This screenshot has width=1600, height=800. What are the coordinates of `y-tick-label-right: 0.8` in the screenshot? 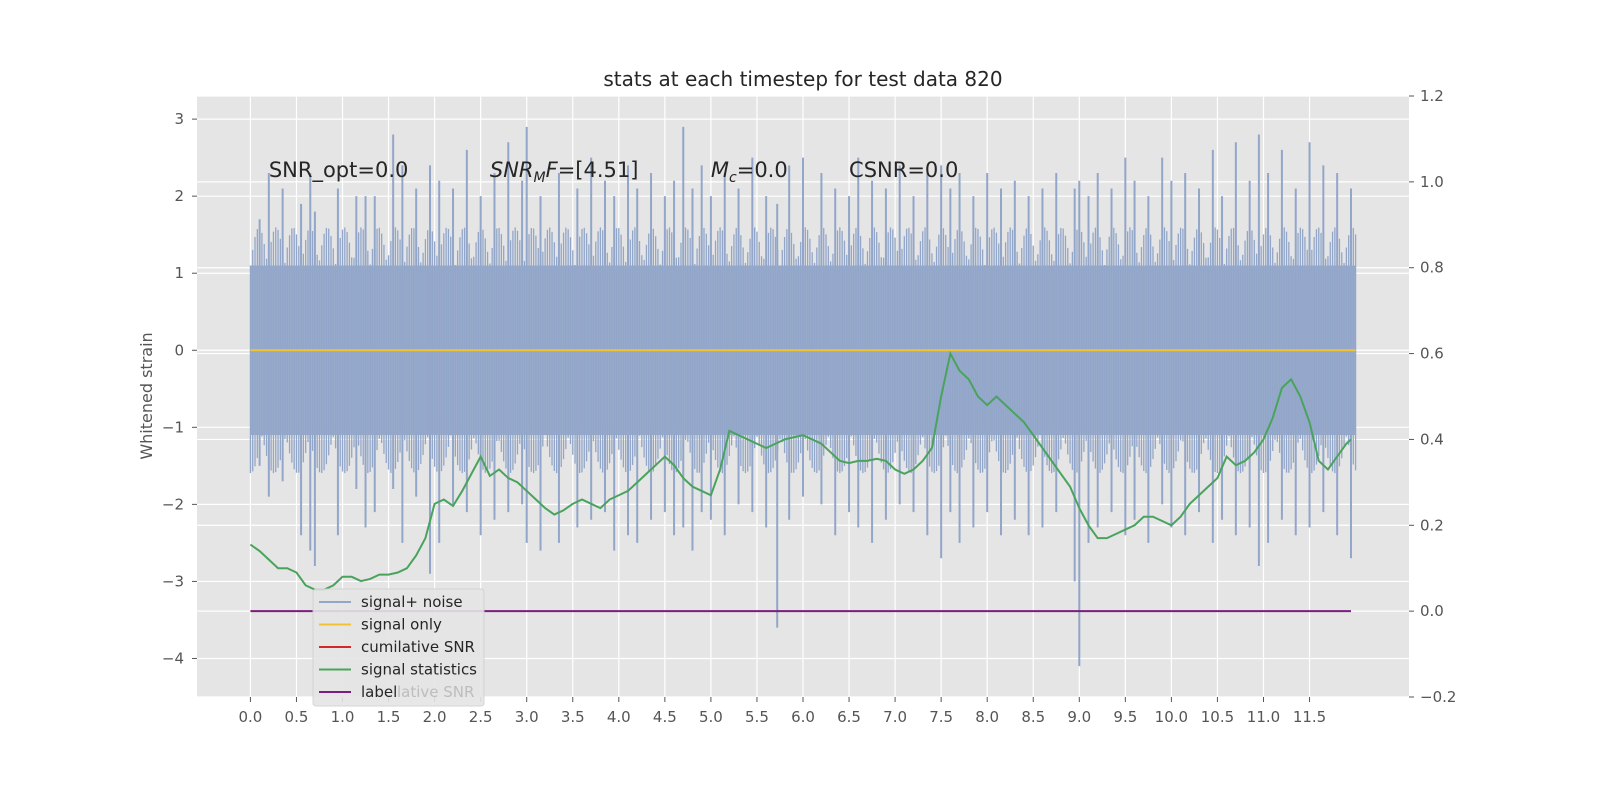 It's located at (1432, 268).